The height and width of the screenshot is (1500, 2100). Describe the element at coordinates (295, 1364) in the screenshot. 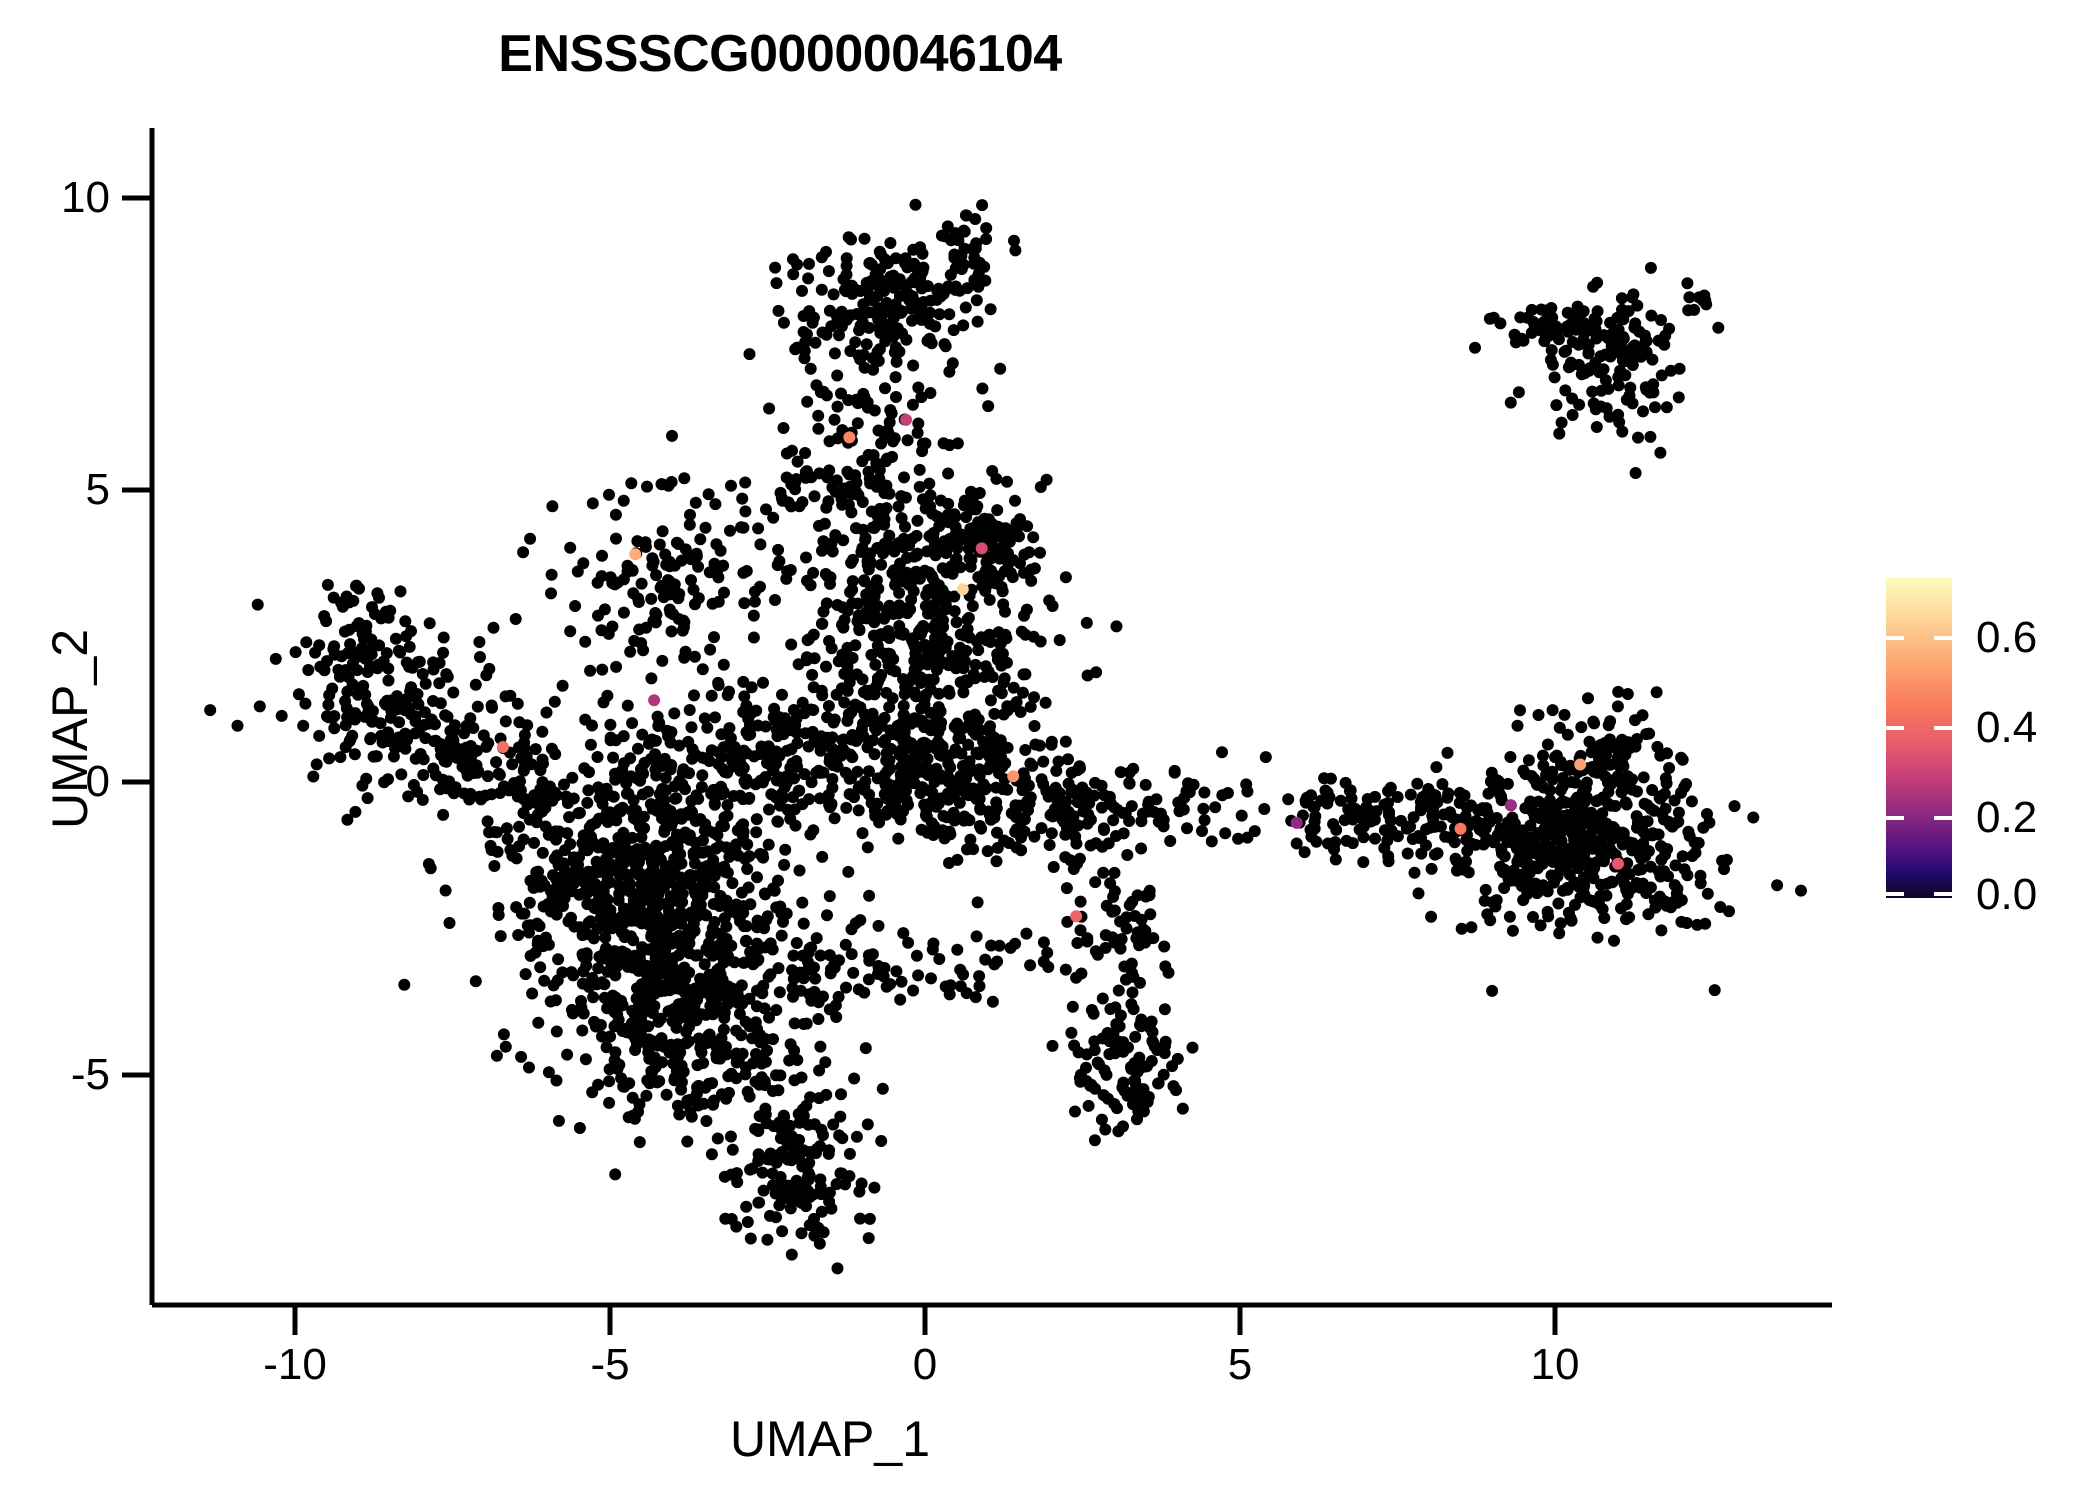

I see `x-tick-label-0: -10` at that location.